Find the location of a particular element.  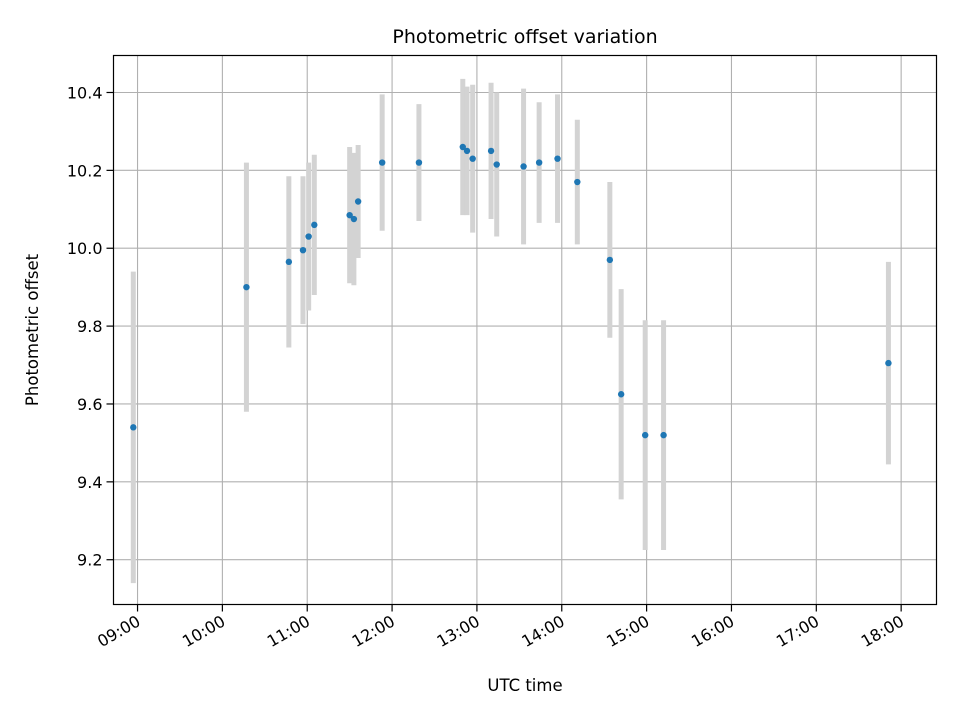

y-tick-label: 10.2 is located at coordinates (85, 170).